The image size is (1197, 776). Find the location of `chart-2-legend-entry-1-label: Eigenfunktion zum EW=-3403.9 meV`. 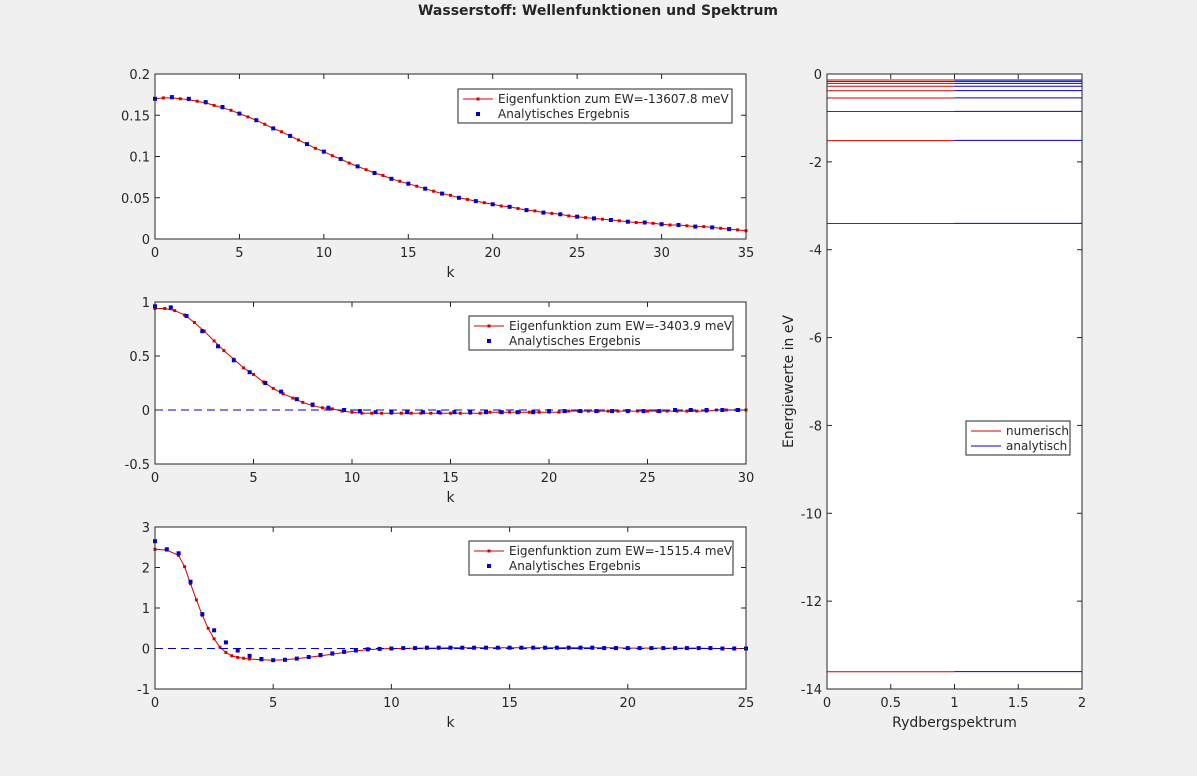

chart-2-legend-entry-1-label: Eigenfunktion zum EW=-3403.9 meV is located at coordinates (621, 326).